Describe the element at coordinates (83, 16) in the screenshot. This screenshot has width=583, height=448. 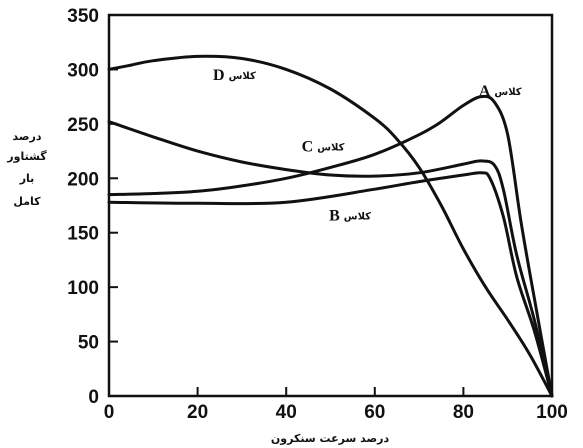
I see `y-tick-label: 350` at that location.